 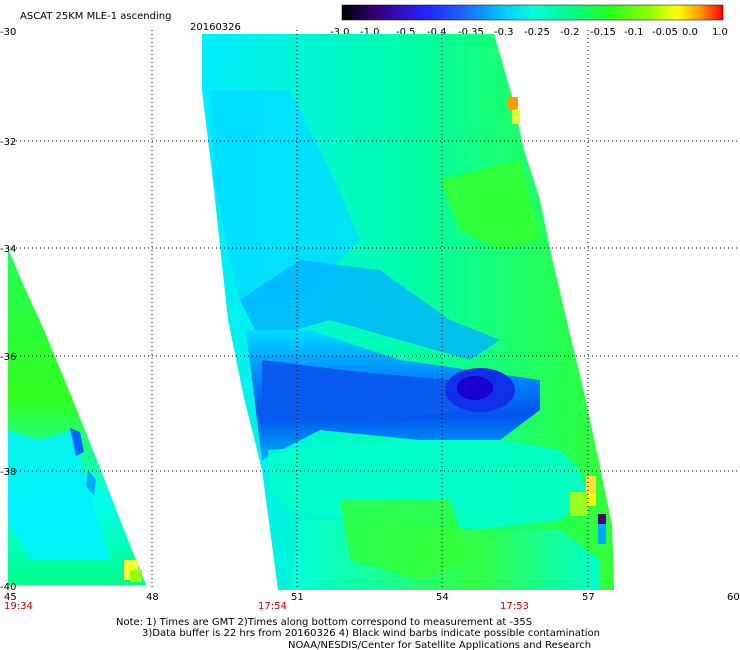 I want to click on colorbar-label-2: -0.5, so click(x=406, y=32).